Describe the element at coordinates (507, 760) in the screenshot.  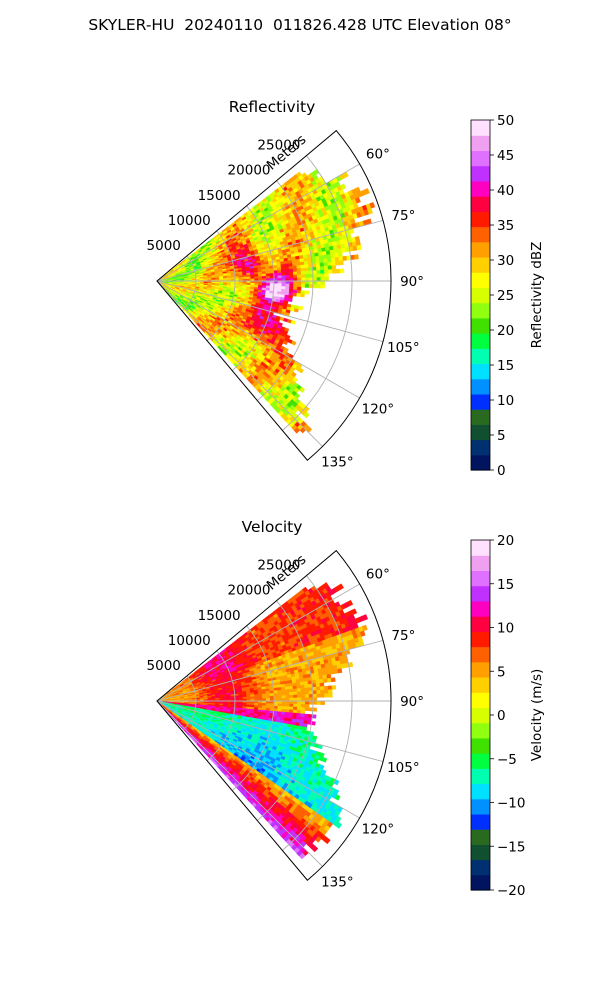
I see `colorbar-tick-label: −5` at that location.